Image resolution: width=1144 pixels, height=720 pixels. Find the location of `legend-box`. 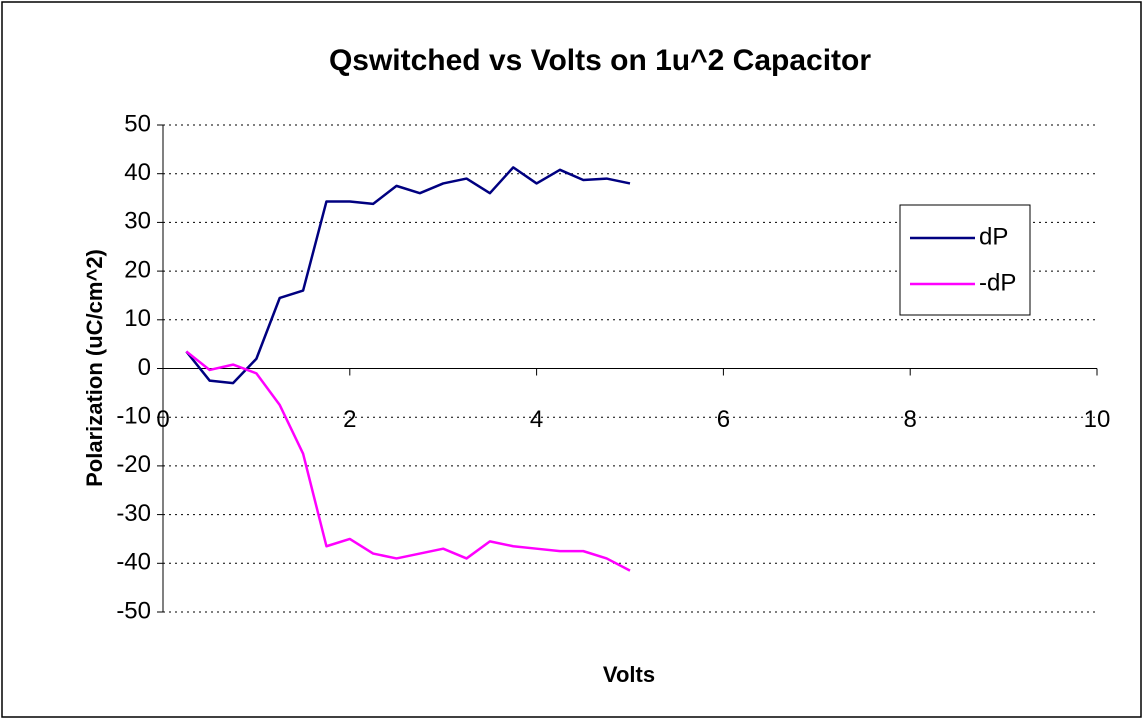

legend-box is located at coordinates (965, 260).